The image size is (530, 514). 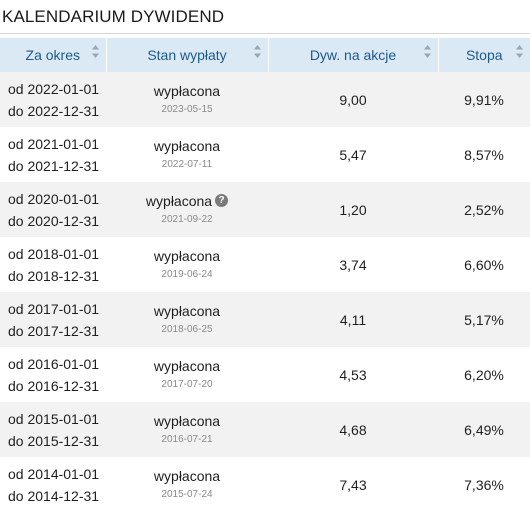 I want to click on period-from: od 2021-01-01, so click(x=54, y=143).